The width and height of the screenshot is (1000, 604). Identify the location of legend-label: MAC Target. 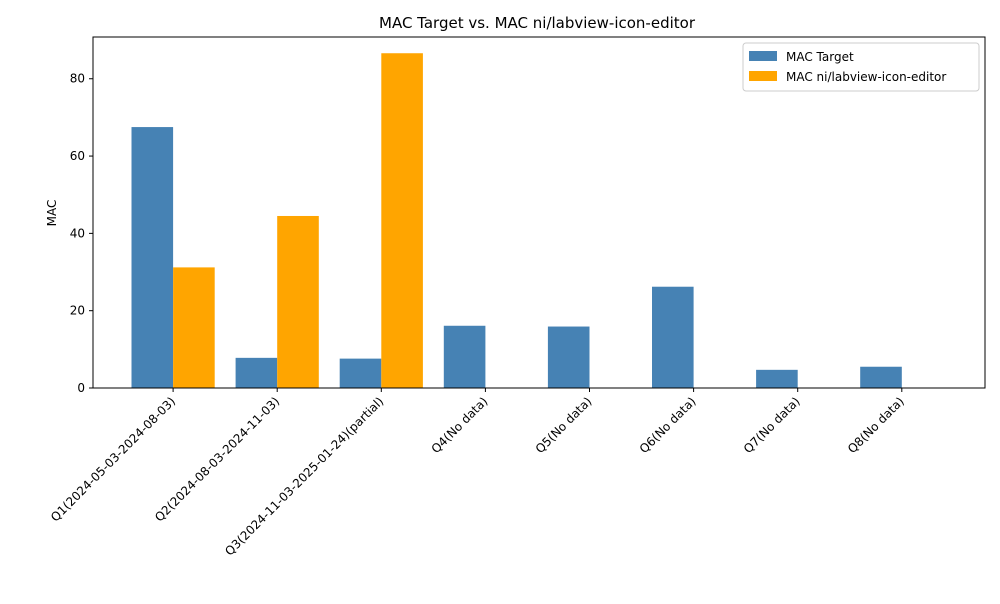
(820, 57).